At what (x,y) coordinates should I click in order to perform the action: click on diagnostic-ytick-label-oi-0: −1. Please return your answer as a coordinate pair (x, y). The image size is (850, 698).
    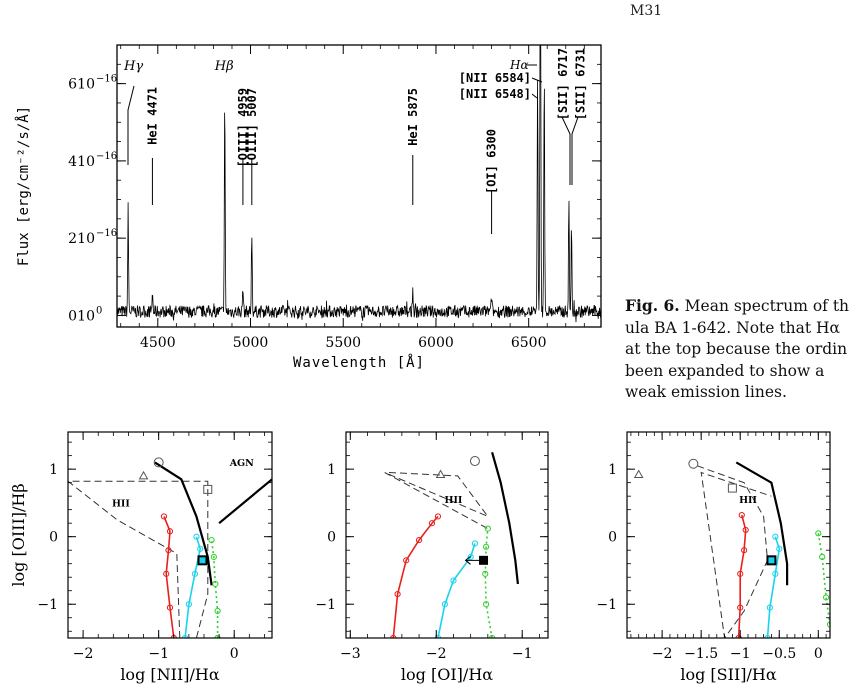
    Looking at the image, I should click on (325, 605).